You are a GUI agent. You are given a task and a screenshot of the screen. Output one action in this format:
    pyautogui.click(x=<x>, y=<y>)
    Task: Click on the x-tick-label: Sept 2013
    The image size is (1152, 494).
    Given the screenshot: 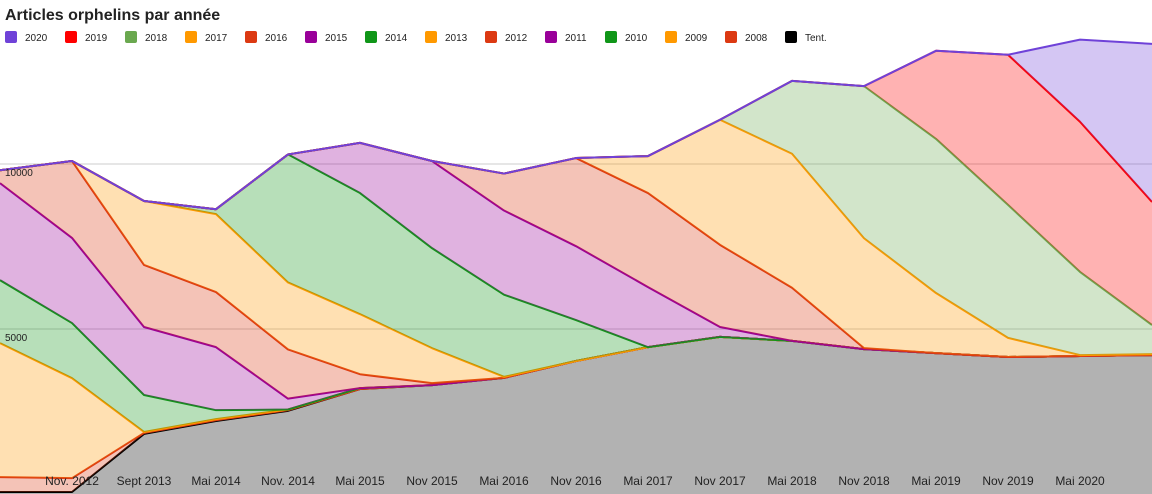 What is the action you would take?
    pyautogui.click(x=144, y=481)
    